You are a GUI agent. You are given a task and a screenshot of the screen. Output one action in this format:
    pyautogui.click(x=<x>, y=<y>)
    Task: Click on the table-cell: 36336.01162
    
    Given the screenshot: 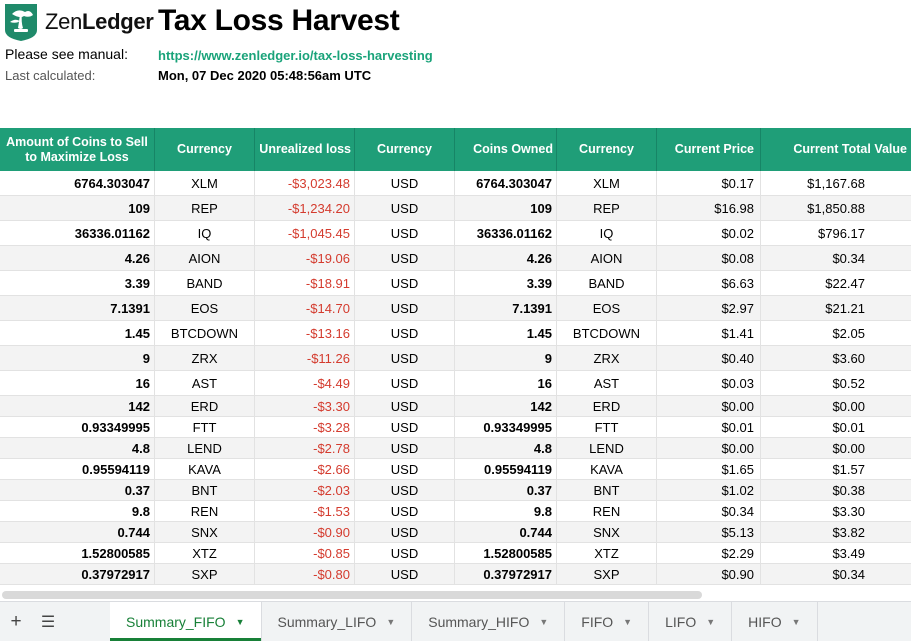 What is the action you would take?
    pyautogui.click(x=77, y=233)
    